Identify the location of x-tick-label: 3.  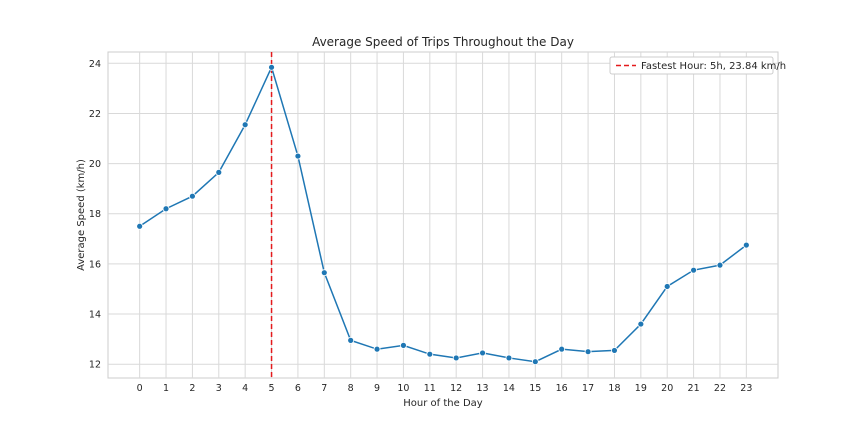
(219, 388).